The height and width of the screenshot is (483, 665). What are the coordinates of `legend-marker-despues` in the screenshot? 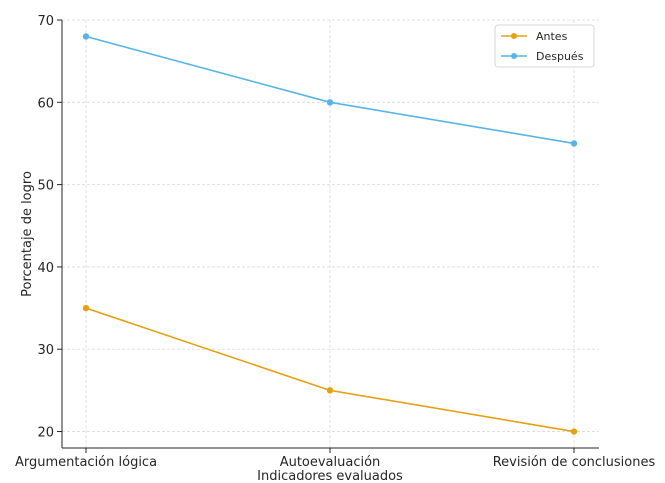 It's located at (514, 56).